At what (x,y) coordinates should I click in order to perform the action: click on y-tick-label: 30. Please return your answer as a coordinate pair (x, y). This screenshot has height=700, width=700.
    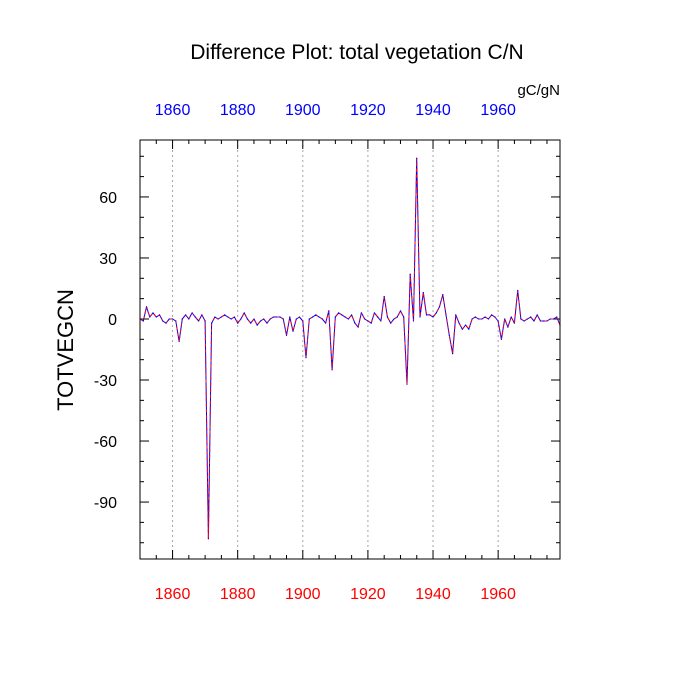
    Looking at the image, I should click on (108, 259).